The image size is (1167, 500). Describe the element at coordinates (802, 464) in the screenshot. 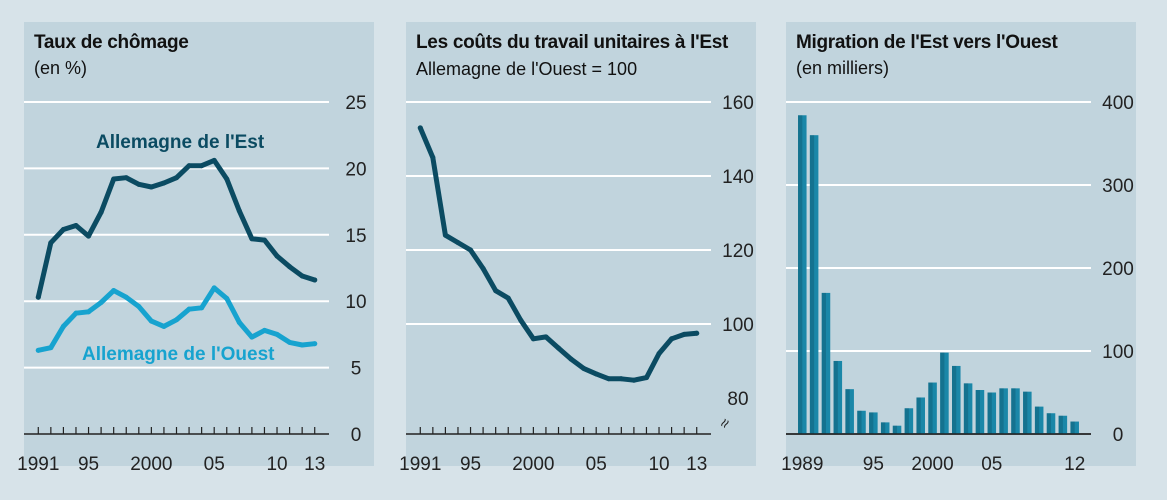

I see `x-tick-label: 1989` at that location.